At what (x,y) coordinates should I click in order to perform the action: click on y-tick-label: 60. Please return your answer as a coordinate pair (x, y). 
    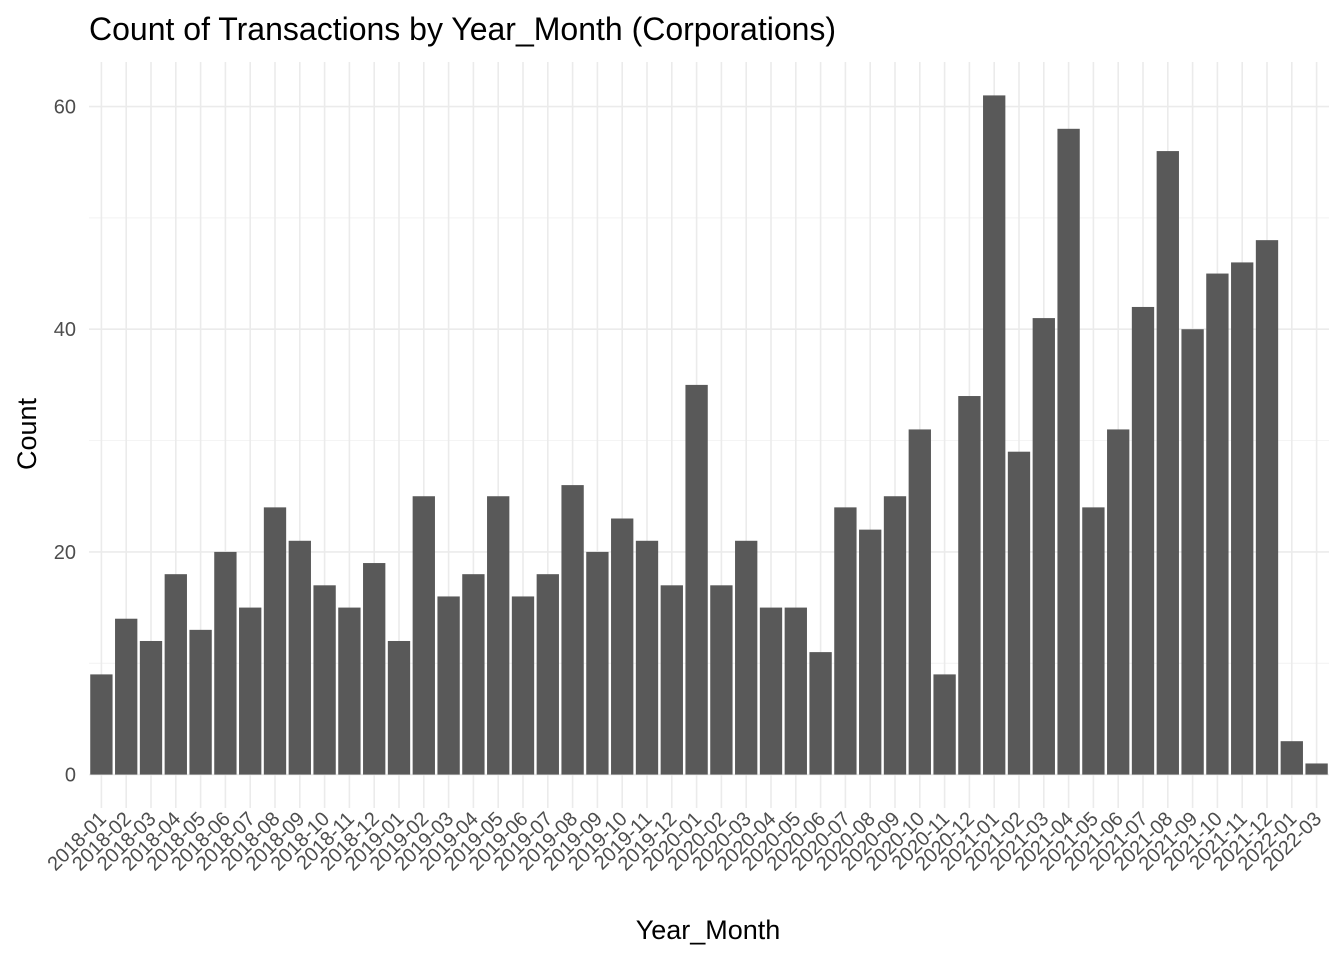
    Looking at the image, I should click on (65, 108).